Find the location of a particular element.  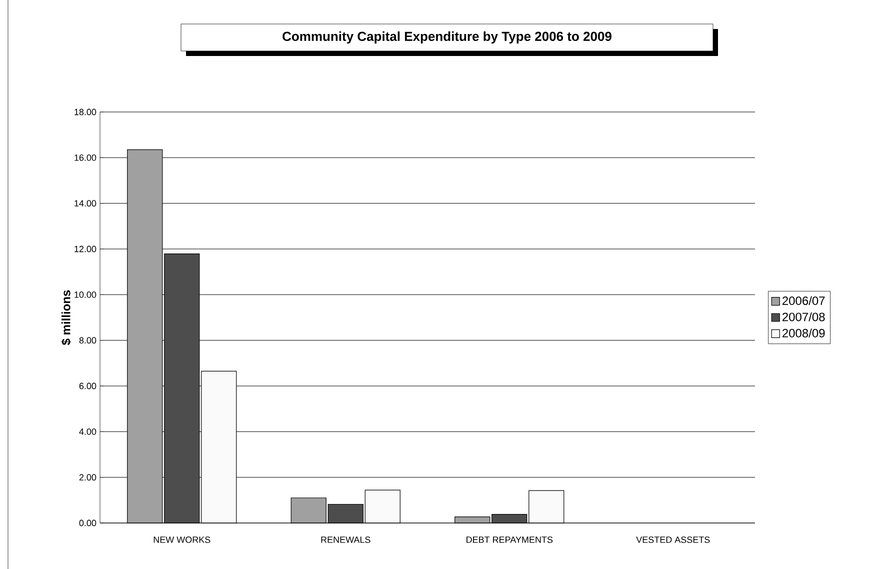

y-tick-label: 14.00 is located at coordinates (85, 203).